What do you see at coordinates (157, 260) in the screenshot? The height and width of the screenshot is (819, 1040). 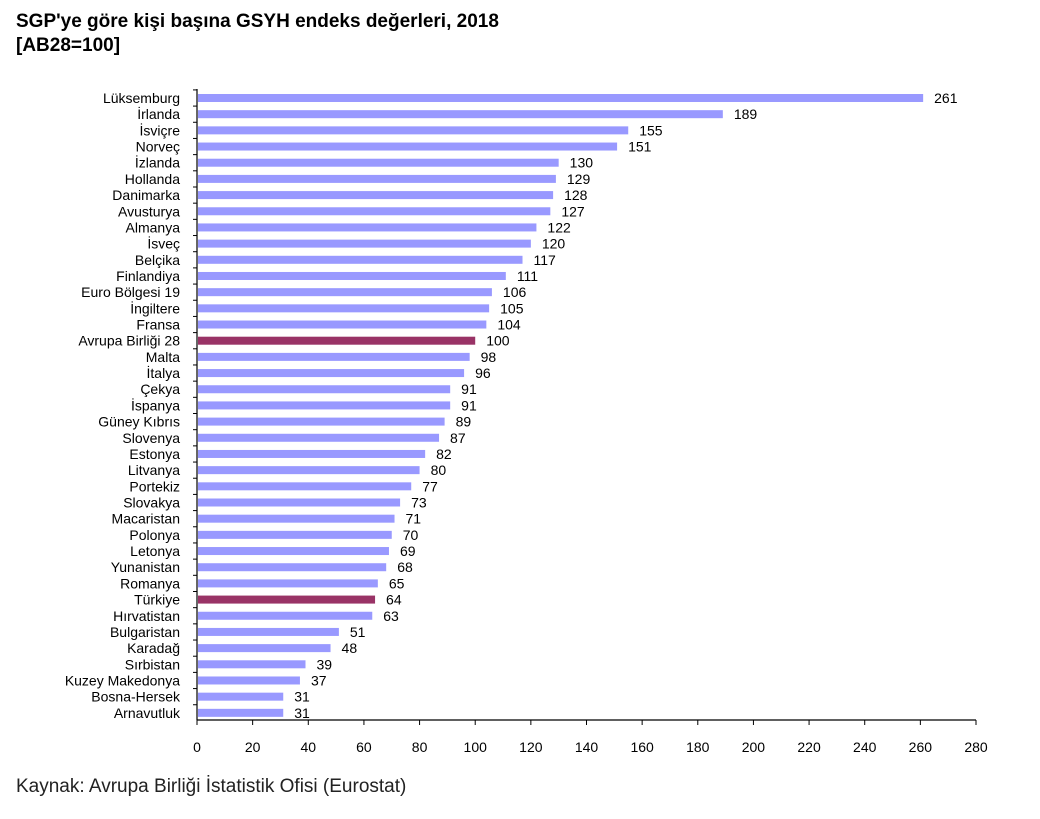 I see `category-label: Belçika` at bounding box center [157, 260].